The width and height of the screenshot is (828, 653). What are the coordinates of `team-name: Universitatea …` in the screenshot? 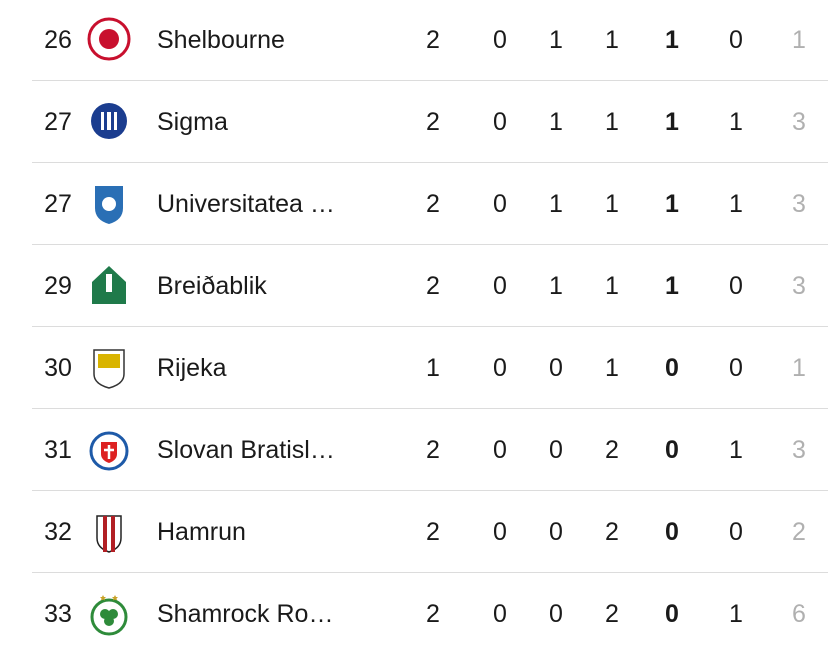 It's located at (246, 204).